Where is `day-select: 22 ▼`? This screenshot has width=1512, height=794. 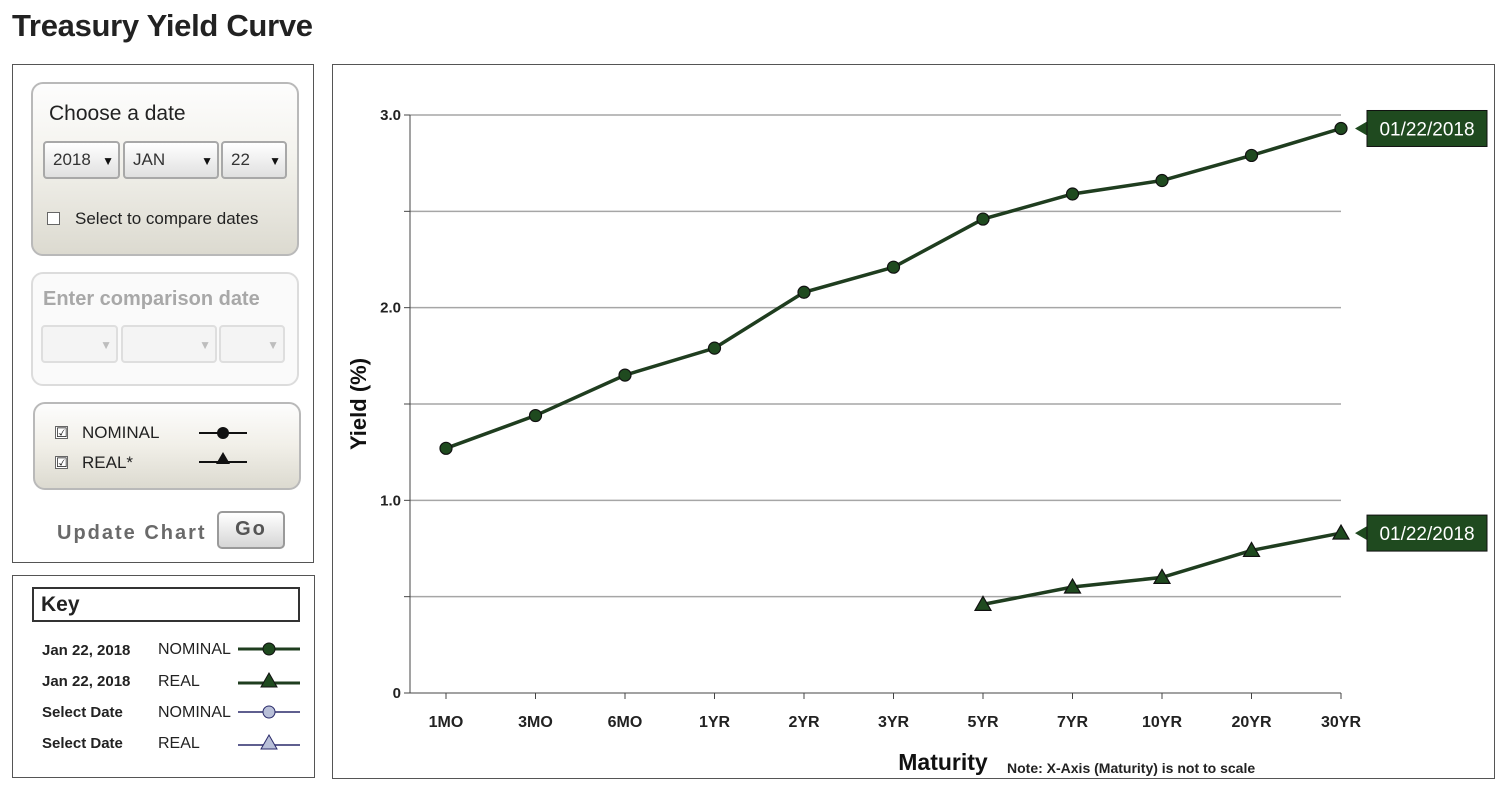 day-select: 22 ▼ is located at coordinates (254, 160).